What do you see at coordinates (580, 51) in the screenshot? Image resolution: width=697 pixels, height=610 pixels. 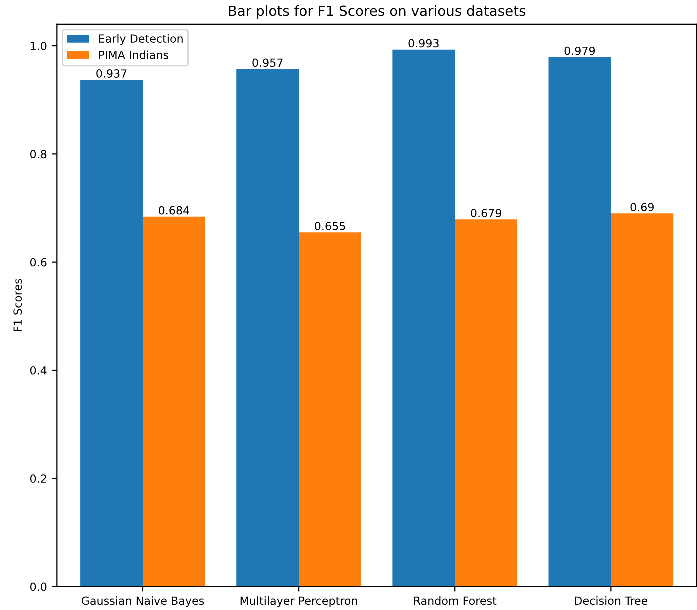 I see `data-label: 0.979` at bounding box center [580, 51].